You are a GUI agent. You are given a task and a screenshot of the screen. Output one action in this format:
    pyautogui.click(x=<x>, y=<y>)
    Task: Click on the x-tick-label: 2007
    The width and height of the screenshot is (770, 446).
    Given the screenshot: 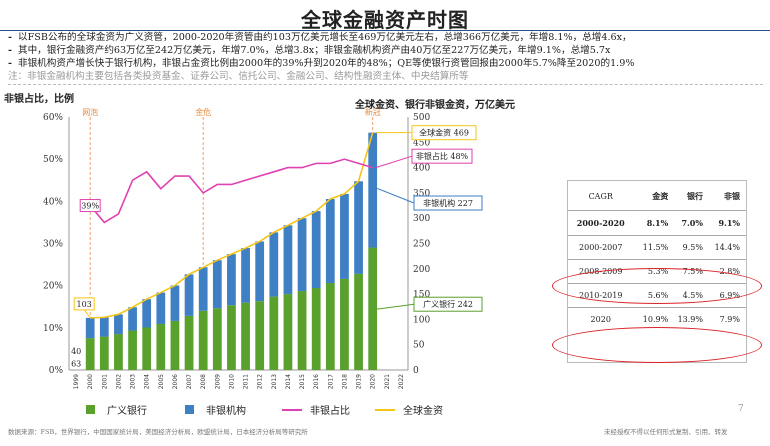 What is the action you would take?
    pyautogui.click(x=189, y=381)
    